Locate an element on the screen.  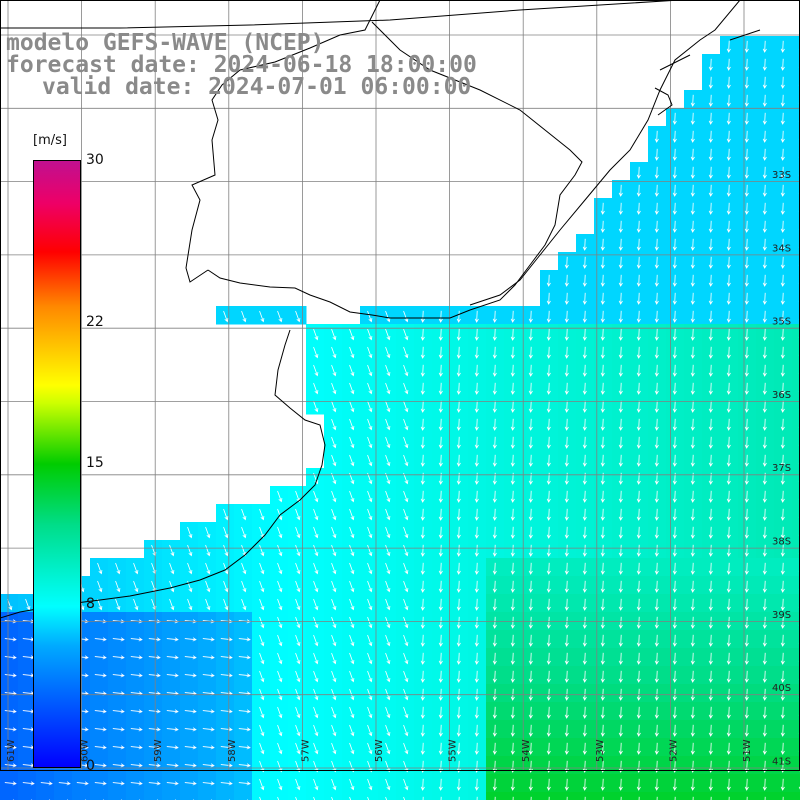
colorbar-tick-label: 15 is located at coordinates (95, 463).